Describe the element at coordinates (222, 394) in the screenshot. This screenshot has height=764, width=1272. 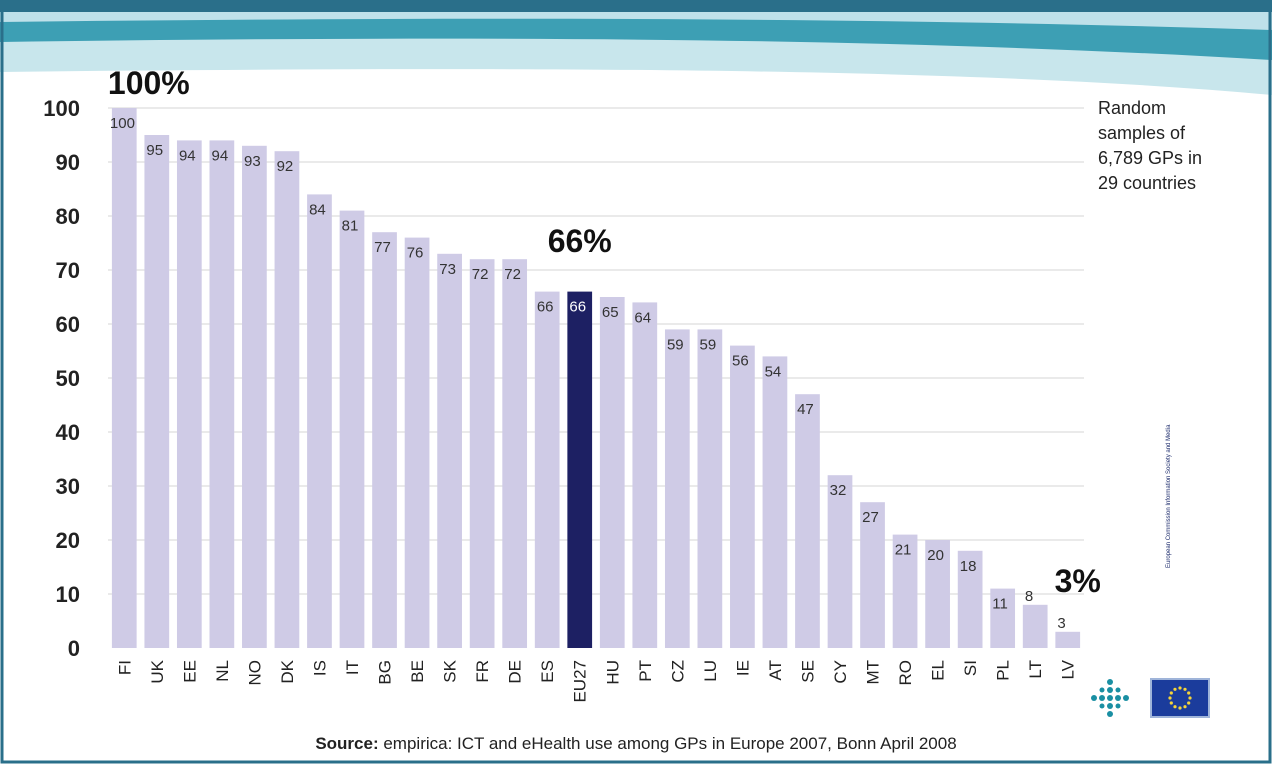
I see `bar-nl` at that location.